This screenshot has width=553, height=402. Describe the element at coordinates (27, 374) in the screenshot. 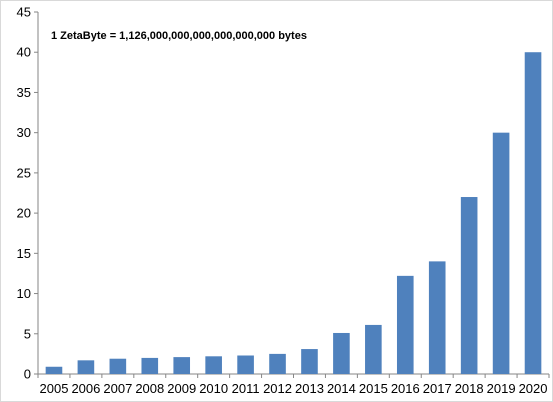

I see `y-tick-label: 0` at that location.